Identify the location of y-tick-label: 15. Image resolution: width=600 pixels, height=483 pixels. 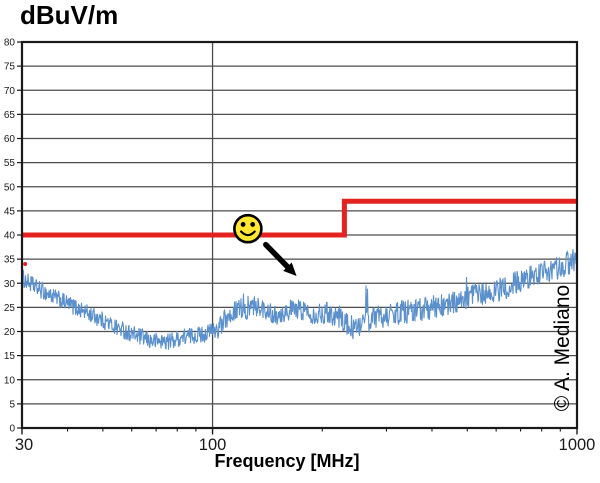
(10, 356).